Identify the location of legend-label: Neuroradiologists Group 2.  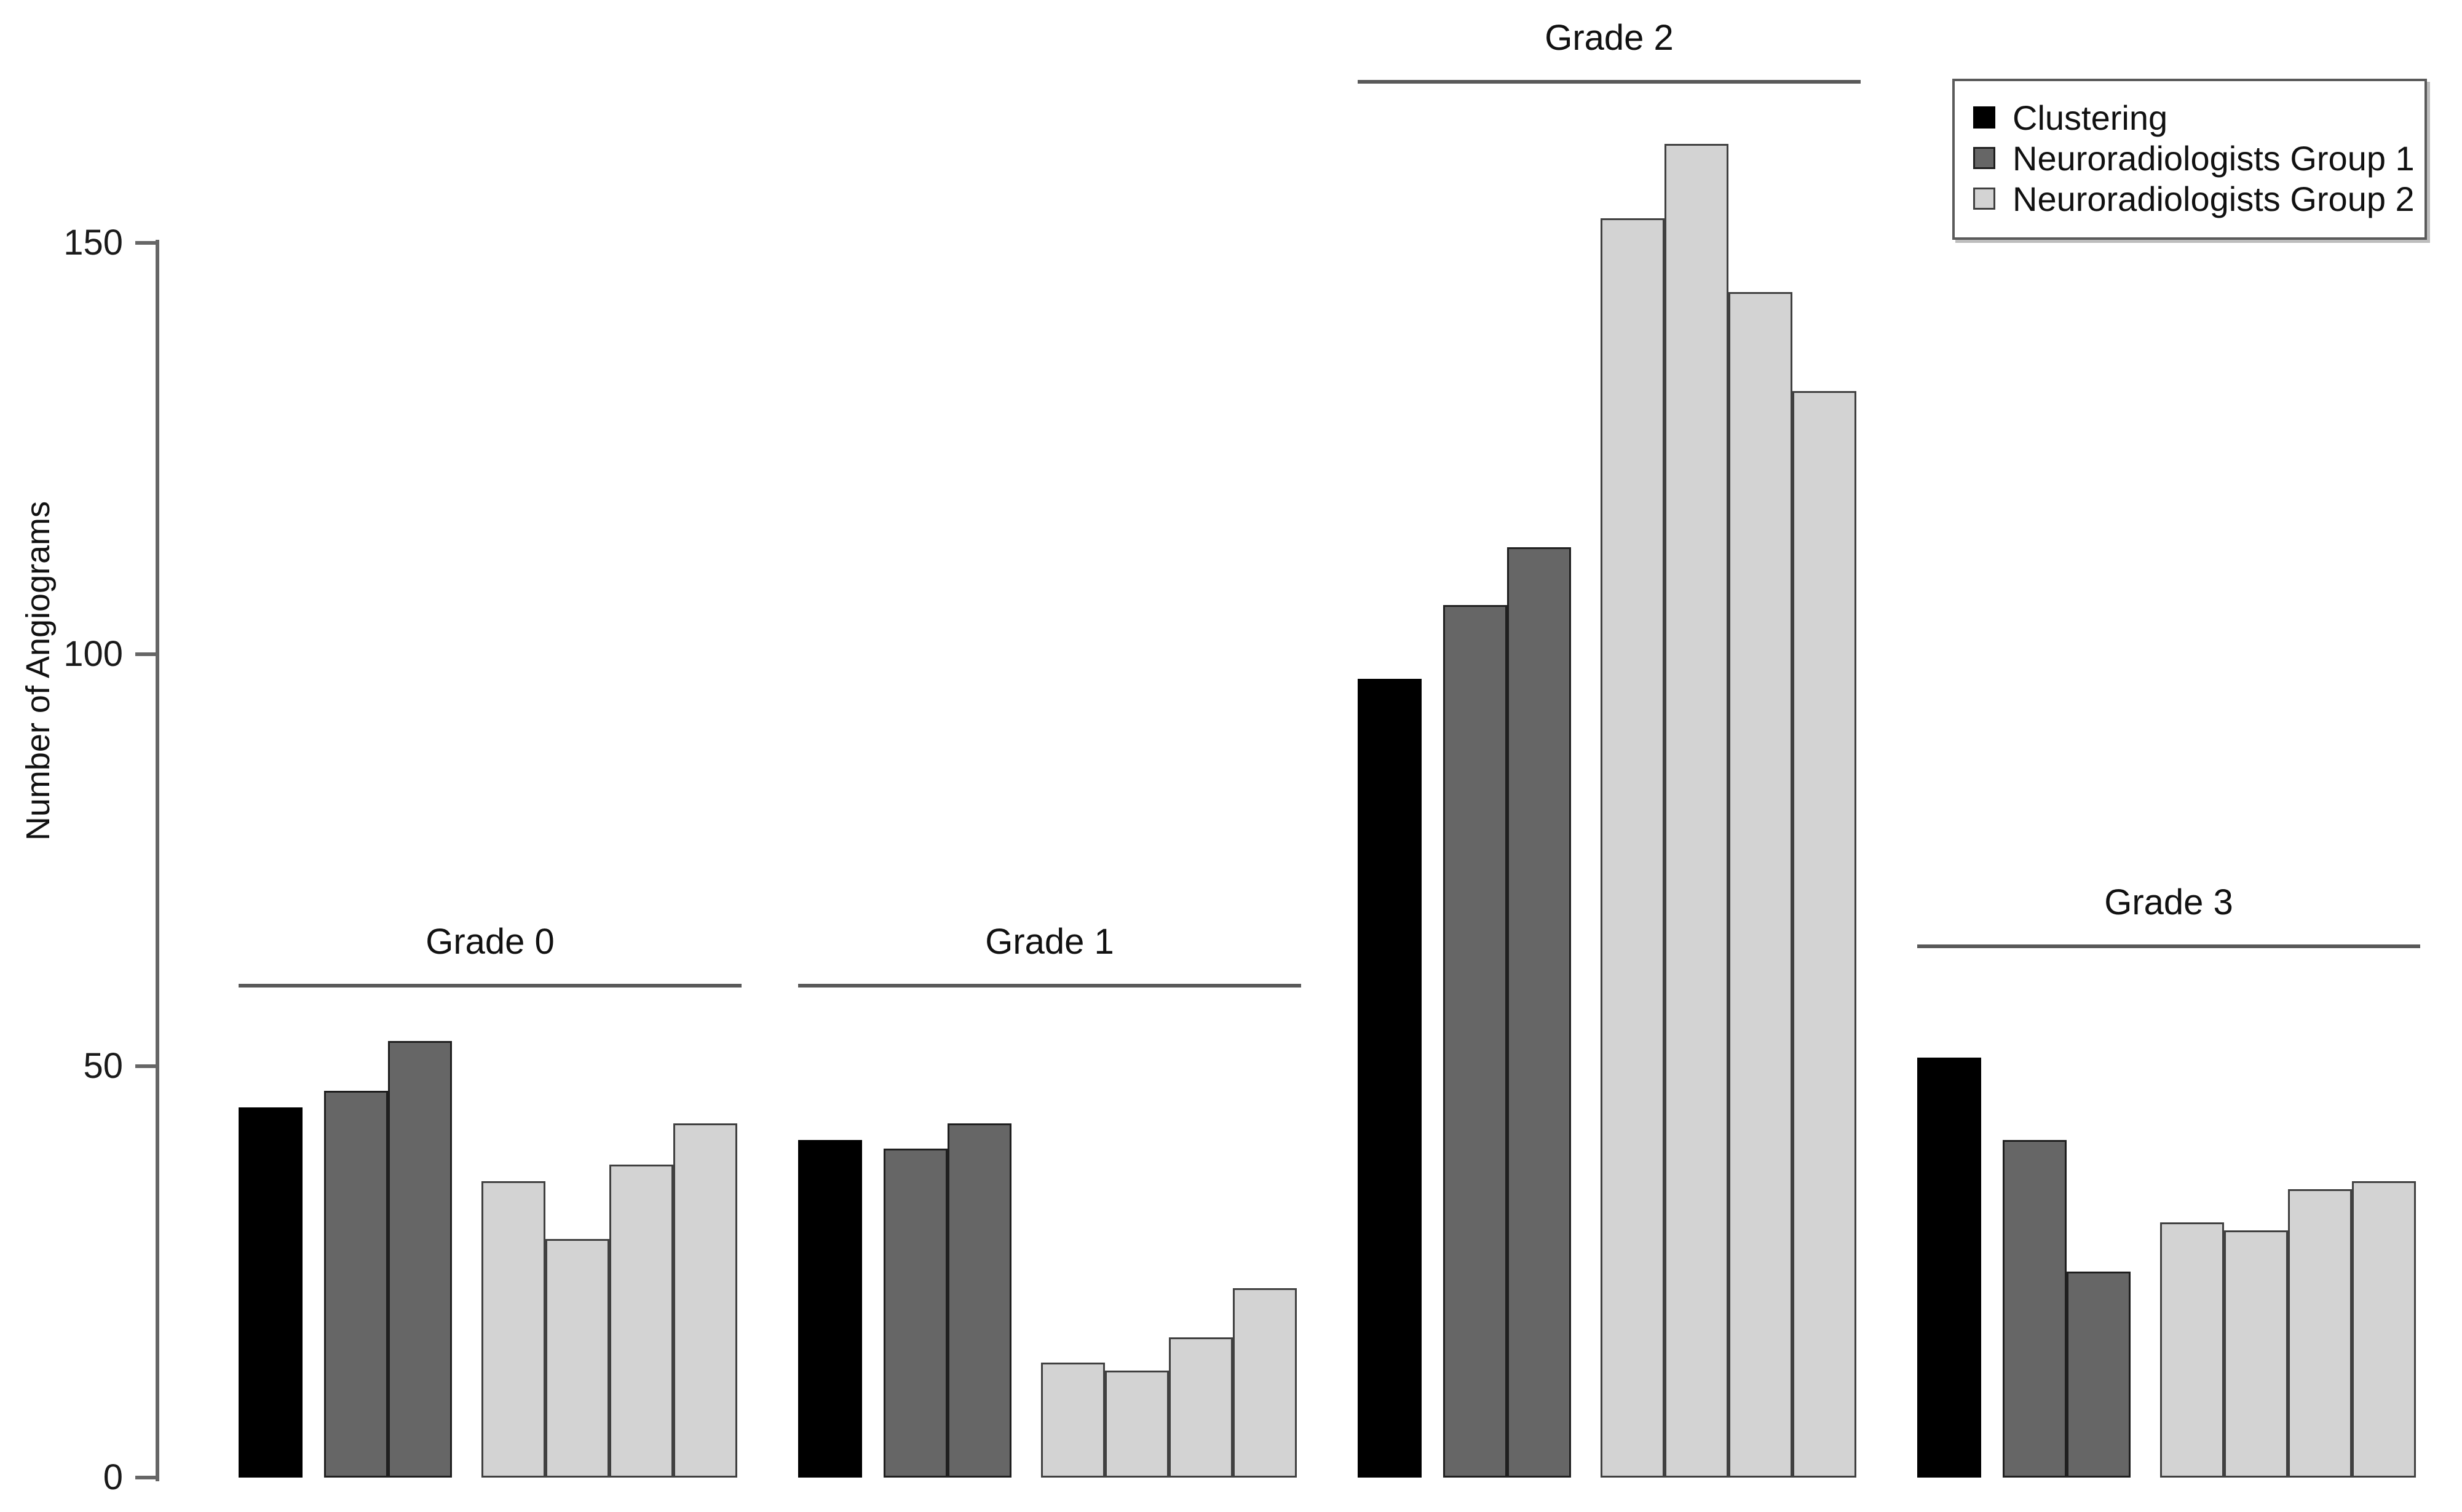
(2214, 198).